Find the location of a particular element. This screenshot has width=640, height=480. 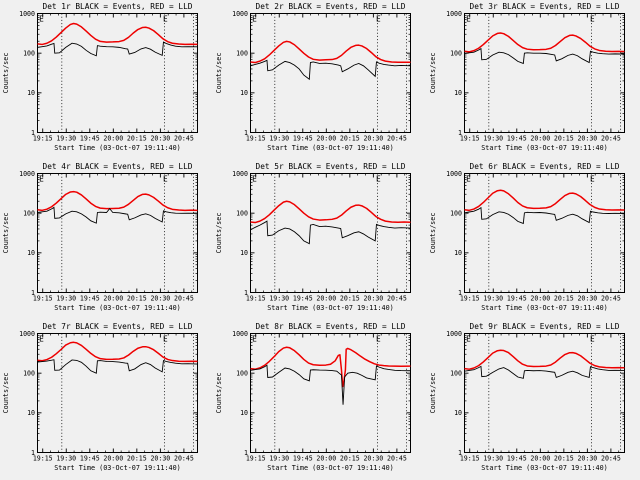

plot-title: Det 6r BLACK = Events, RED = LLD is located at coordinates (544, 166).